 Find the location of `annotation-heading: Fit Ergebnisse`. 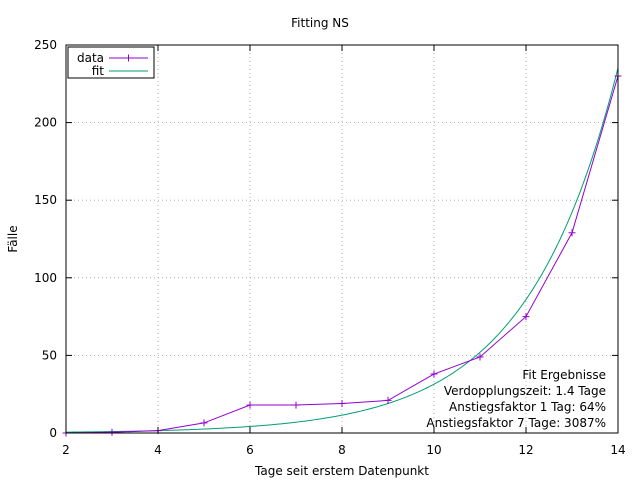

annotation-heading: Fit Ergebnisse is located at coordinates (564, 375).